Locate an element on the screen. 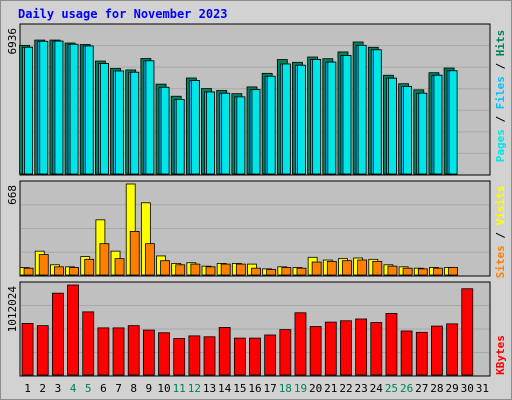  day-label: 6 is located at coordinates (103, 388).